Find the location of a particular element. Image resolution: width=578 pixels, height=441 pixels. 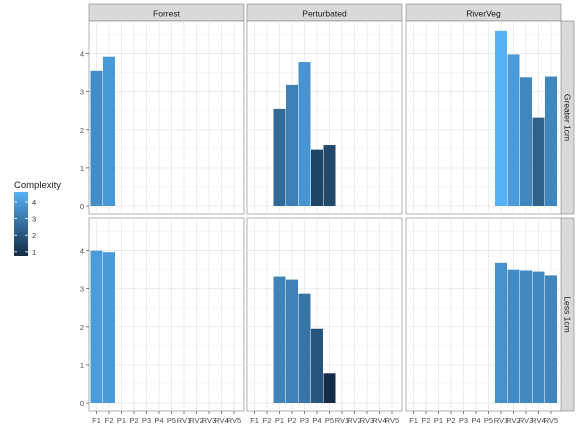

facet-label: Perturbated is located at coordinates (324, 14).